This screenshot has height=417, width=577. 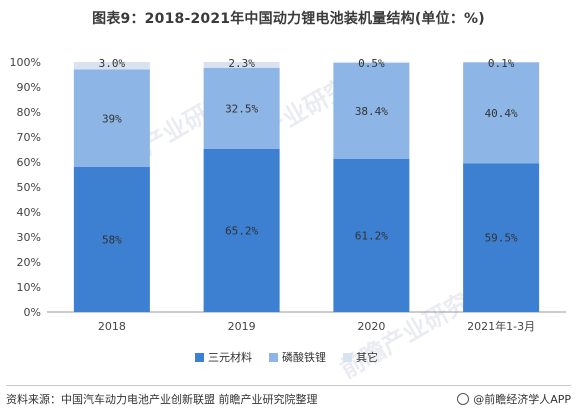 What do you see at coordinates (242, 326) in the screenshot?
I see `x-tick-label: 2019` at bounding box center [242, 326].